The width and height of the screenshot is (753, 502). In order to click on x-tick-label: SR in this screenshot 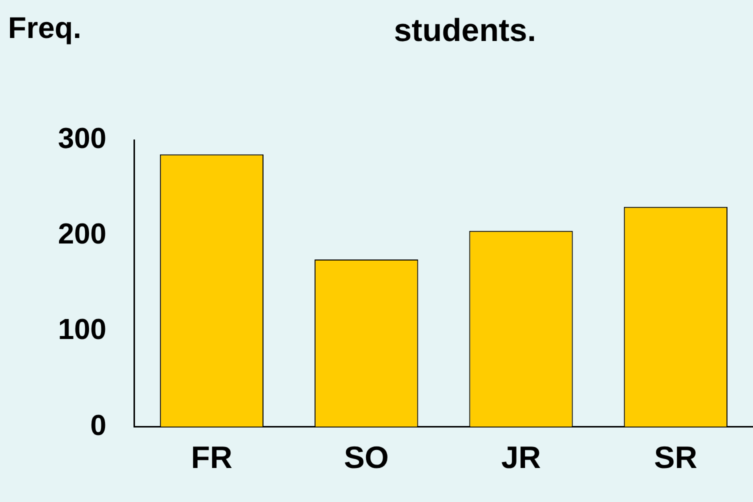, I will do `click(676, 457)`.